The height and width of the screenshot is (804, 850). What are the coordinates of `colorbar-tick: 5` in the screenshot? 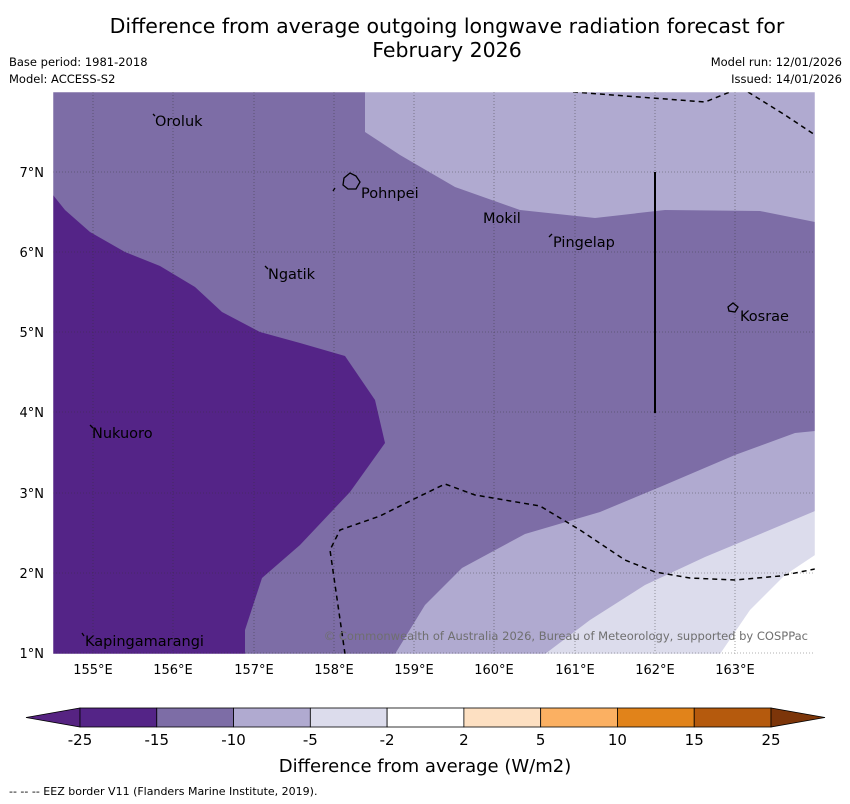 It's located at (541, 740).